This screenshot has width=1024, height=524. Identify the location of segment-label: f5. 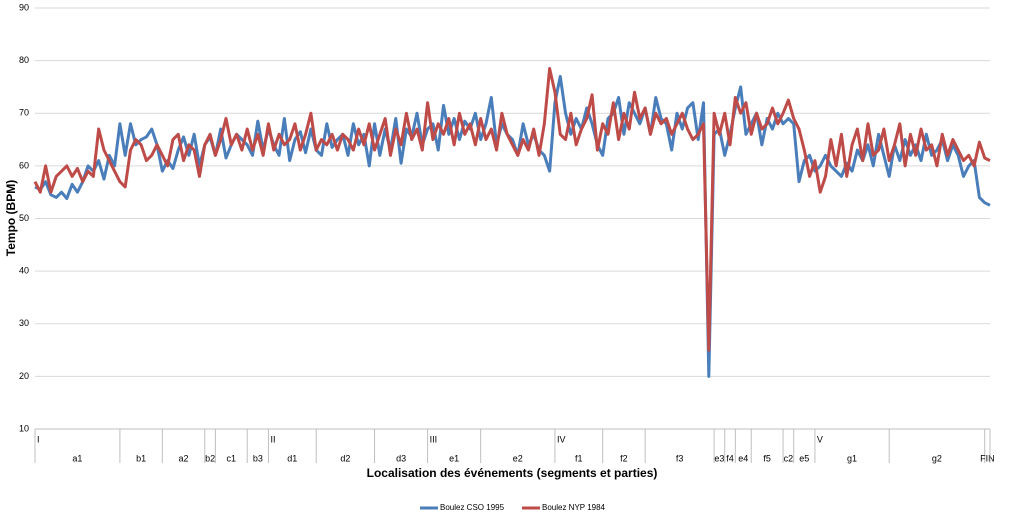
(767, 458).